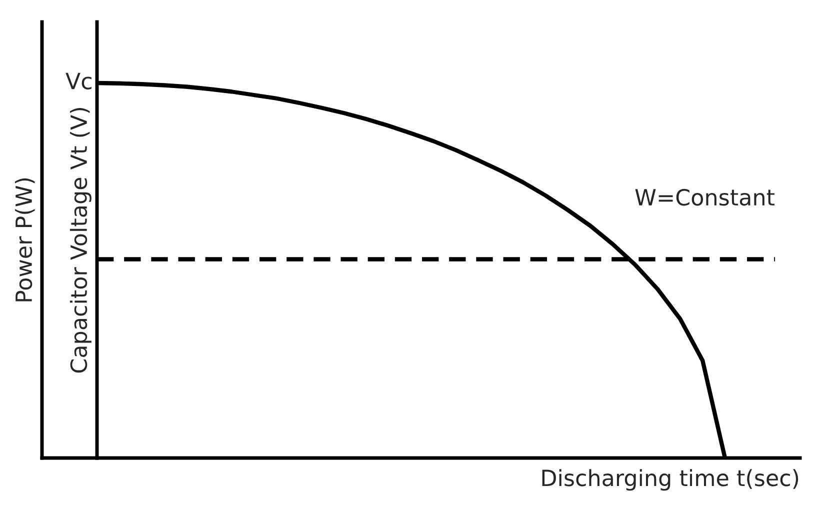 The height and width of the screenshot is (517, 834). I want to click on annotation: Vc, so click(79, 81).